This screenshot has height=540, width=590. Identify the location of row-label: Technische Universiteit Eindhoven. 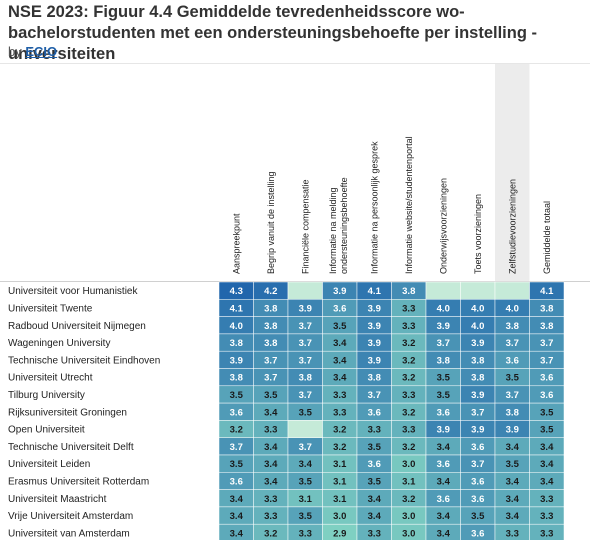
(84, 360).